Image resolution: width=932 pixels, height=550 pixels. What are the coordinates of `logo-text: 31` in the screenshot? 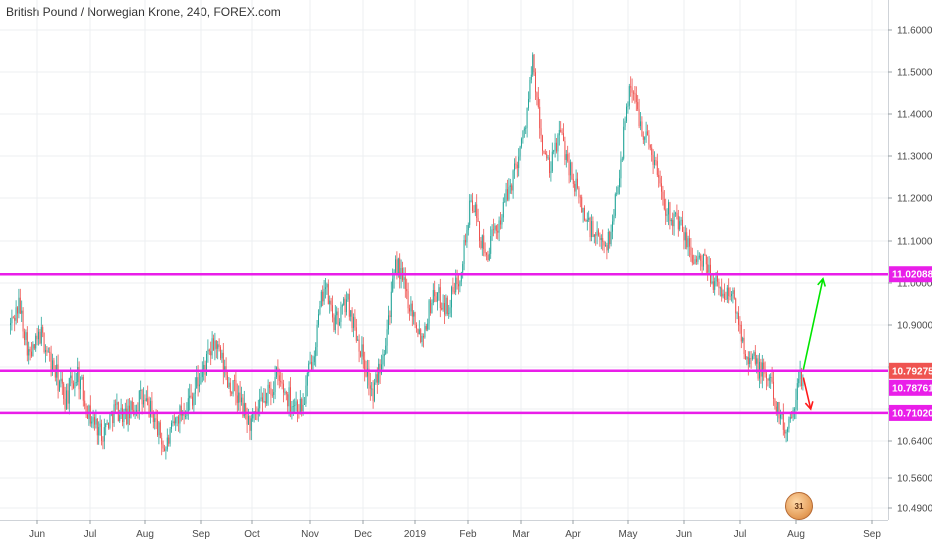 It's located at (799, 506).